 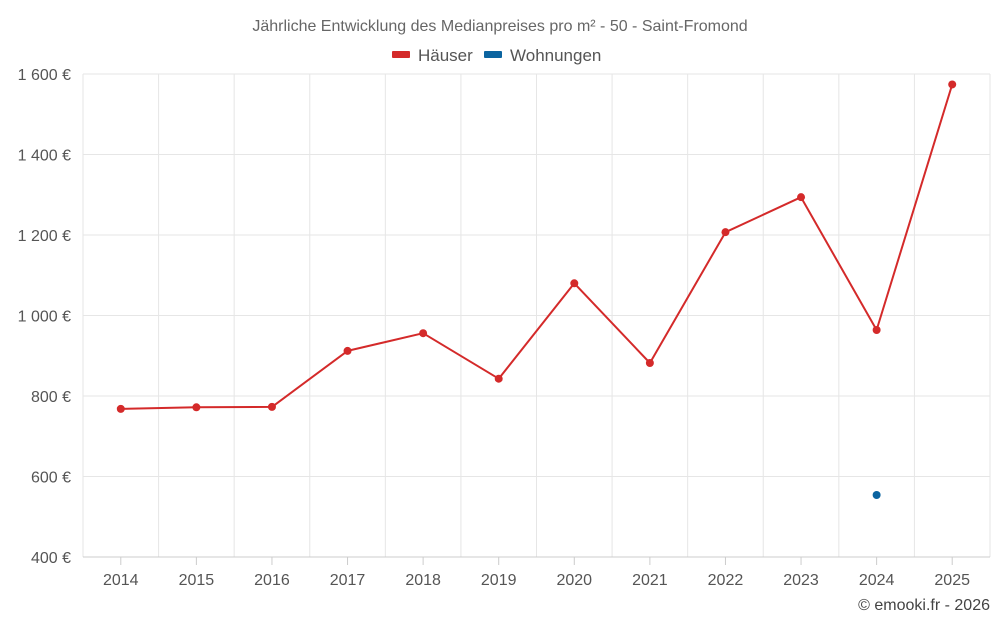 What do you see at coordinates (272, 580) in the screenshot?
I see `x-tick-label: 2016` at bounding box center [272, 580].